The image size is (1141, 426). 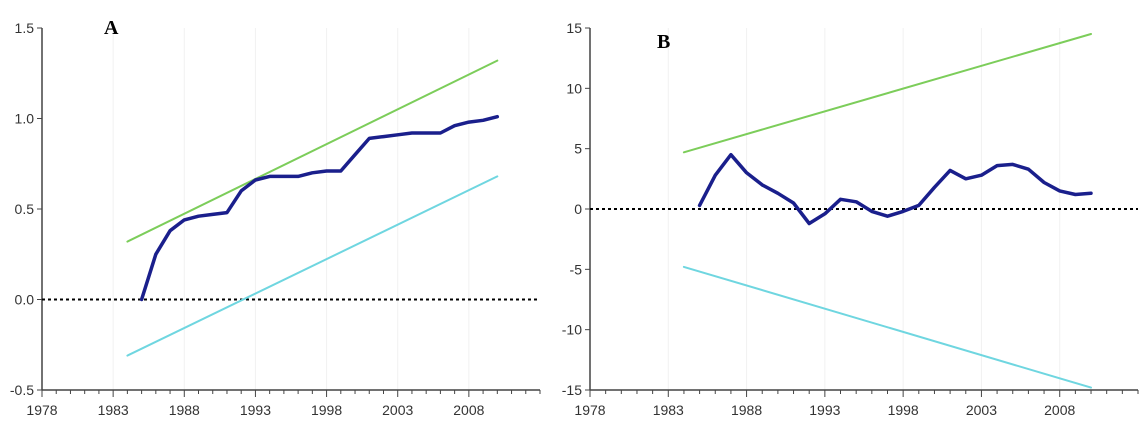 I want to click on panel-a-y-tick-label: -0.5, so click(x=22, y=390).